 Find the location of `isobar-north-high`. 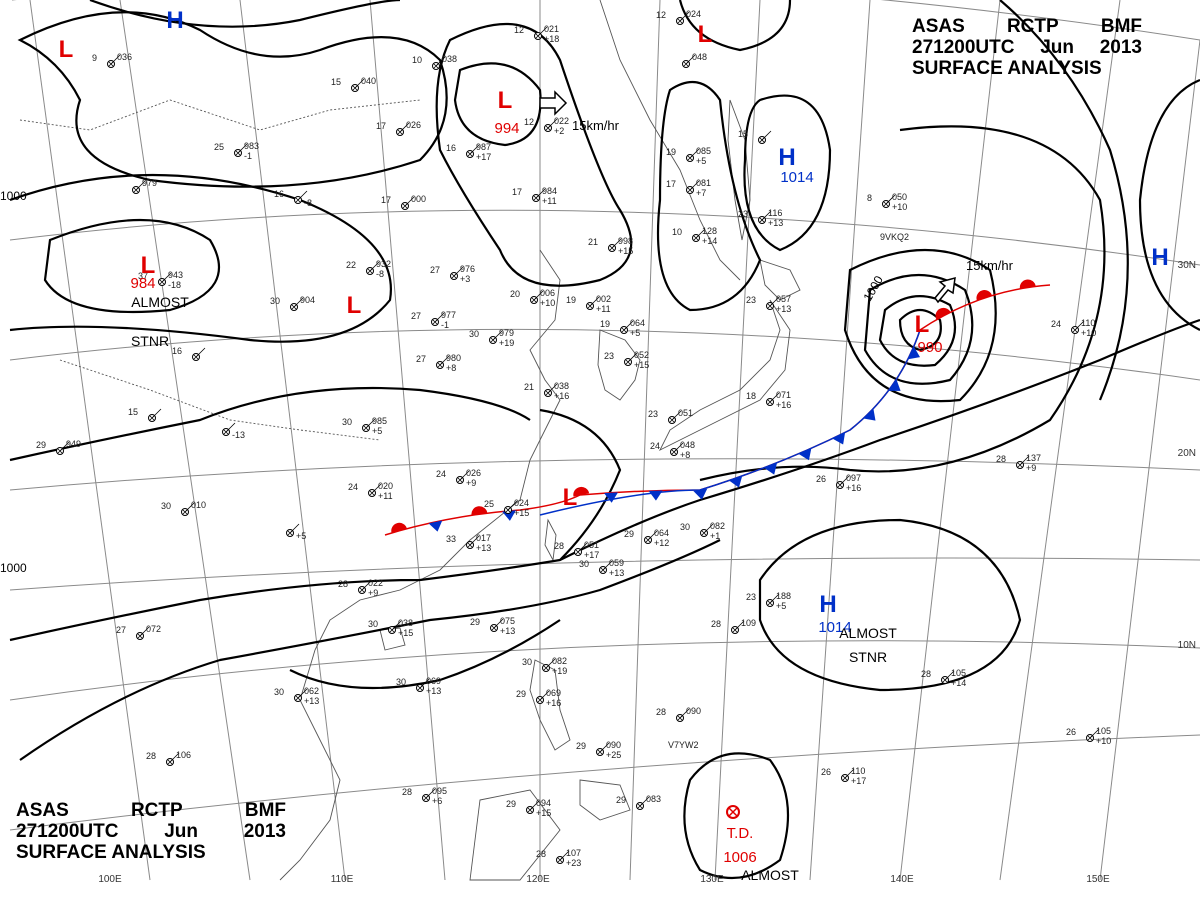

isobar-north-high is located at coordinates (245, 14).